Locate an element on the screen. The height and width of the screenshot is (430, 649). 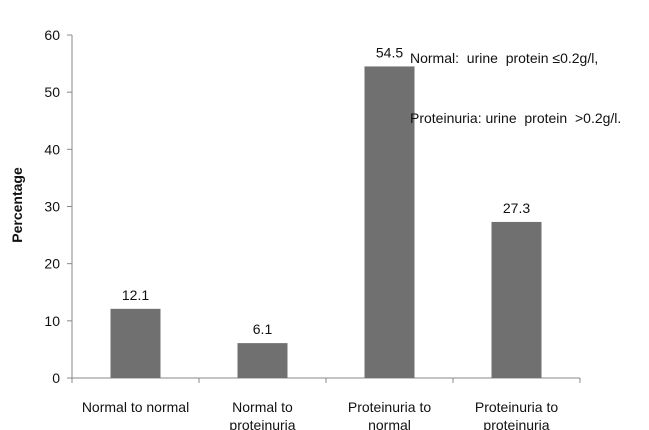
x-category-label-line: normal is located at coordinates (389, 423).